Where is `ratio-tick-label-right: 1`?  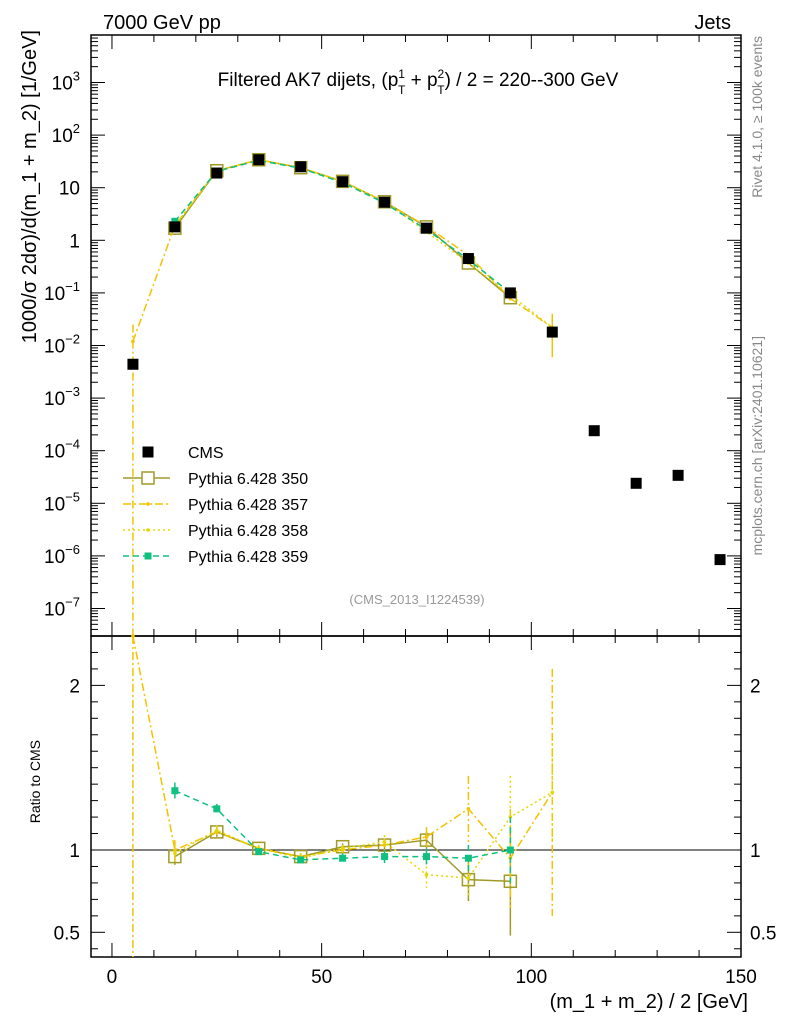
ratio-tick-label-right: 1 is located at coordinates (755, 851).